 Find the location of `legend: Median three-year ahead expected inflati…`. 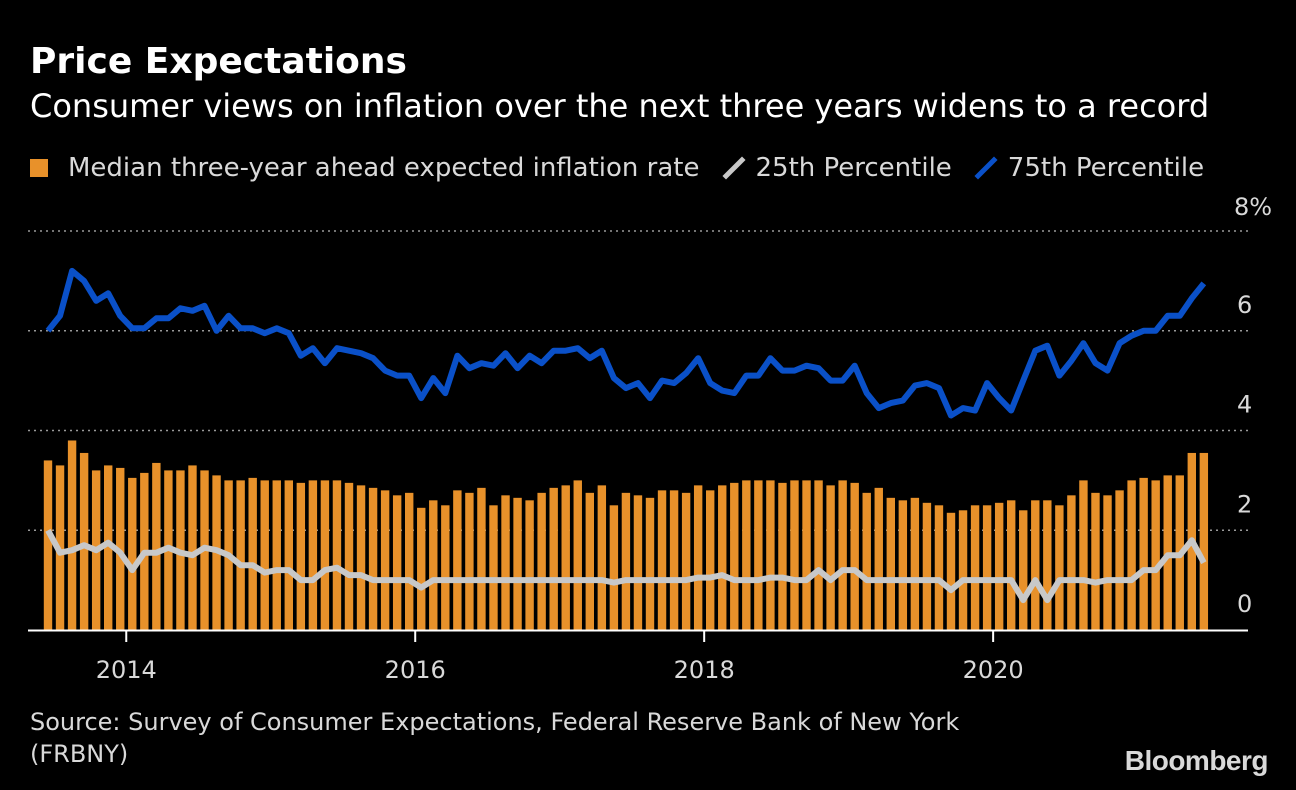

legend: Median three-year ahead expected inflati… is located at coordinates (628, 168).